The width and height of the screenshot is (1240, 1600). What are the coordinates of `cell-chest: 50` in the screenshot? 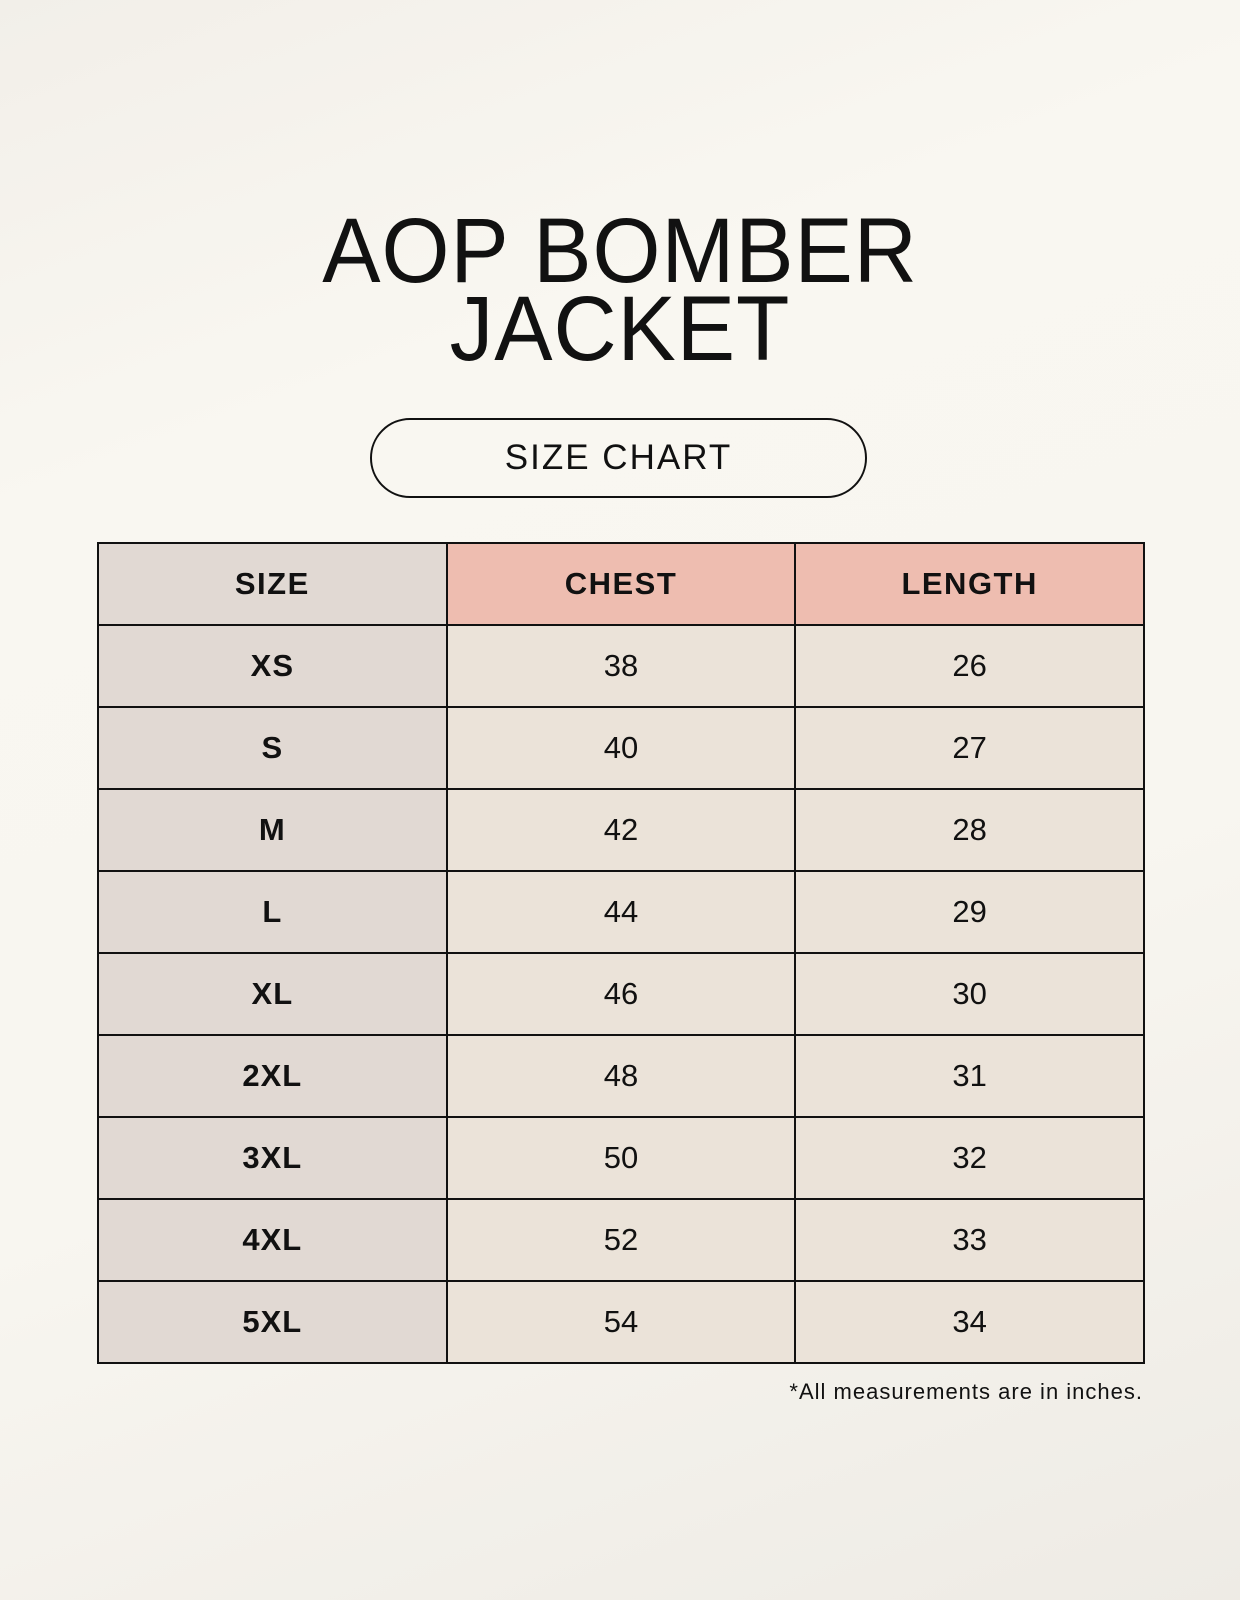 It's located at (621, 1158).